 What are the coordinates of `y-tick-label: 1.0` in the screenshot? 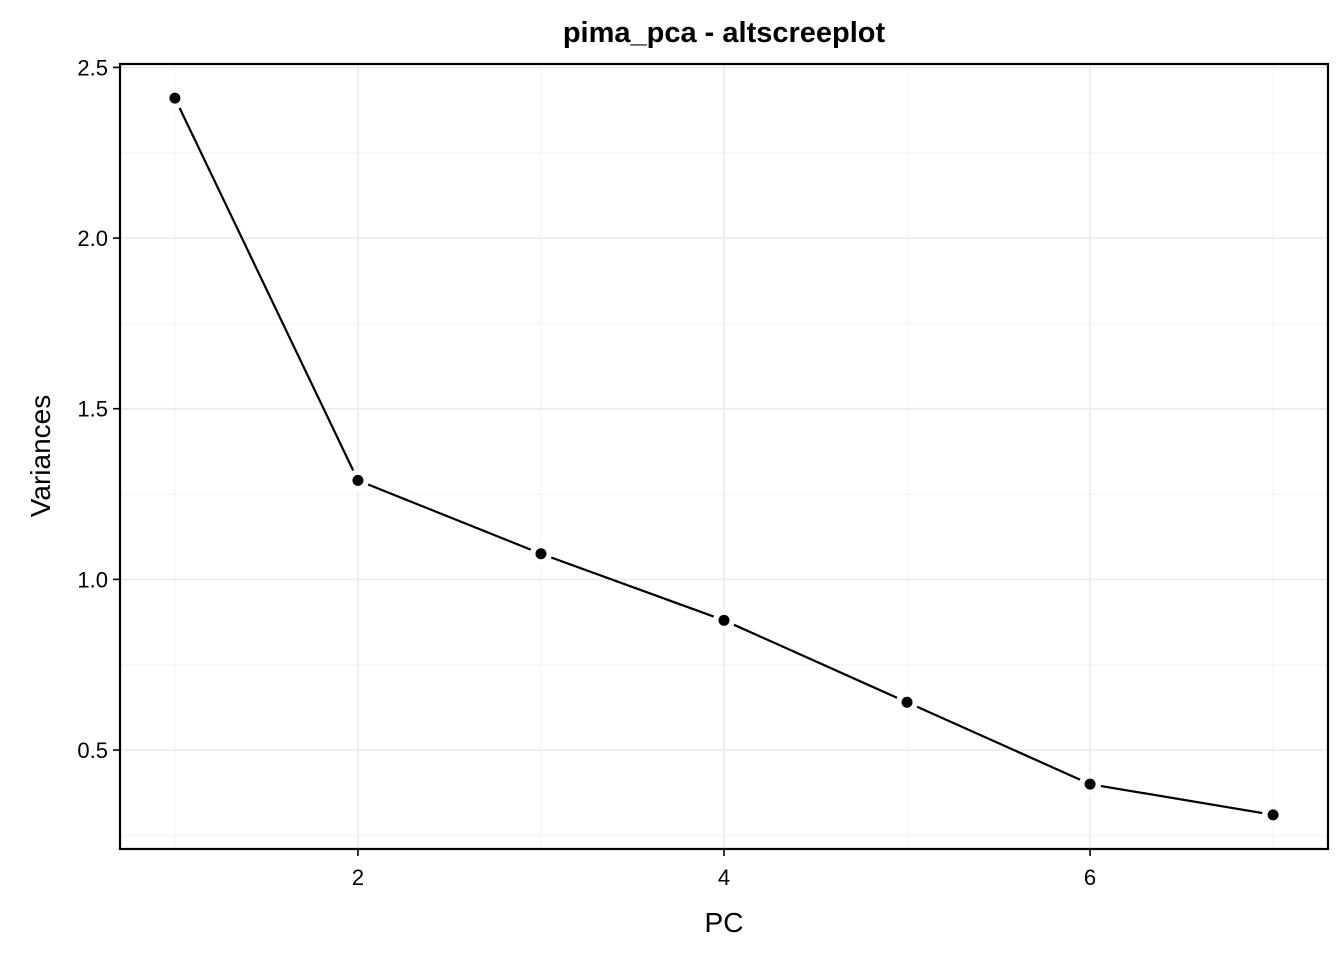 It's located at (92, 579).